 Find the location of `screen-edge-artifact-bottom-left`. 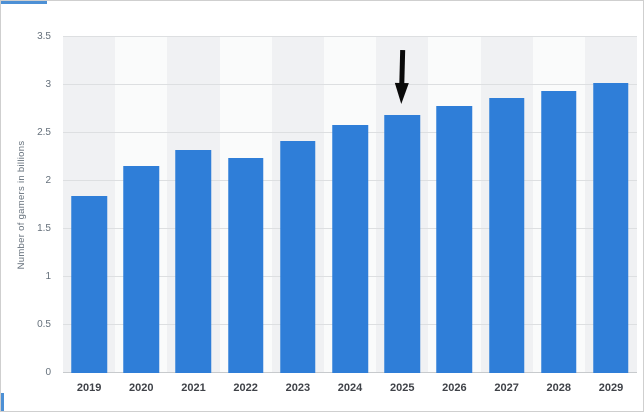

screen-edge-artifact-bottom-left is located at coordinates (2, 402).